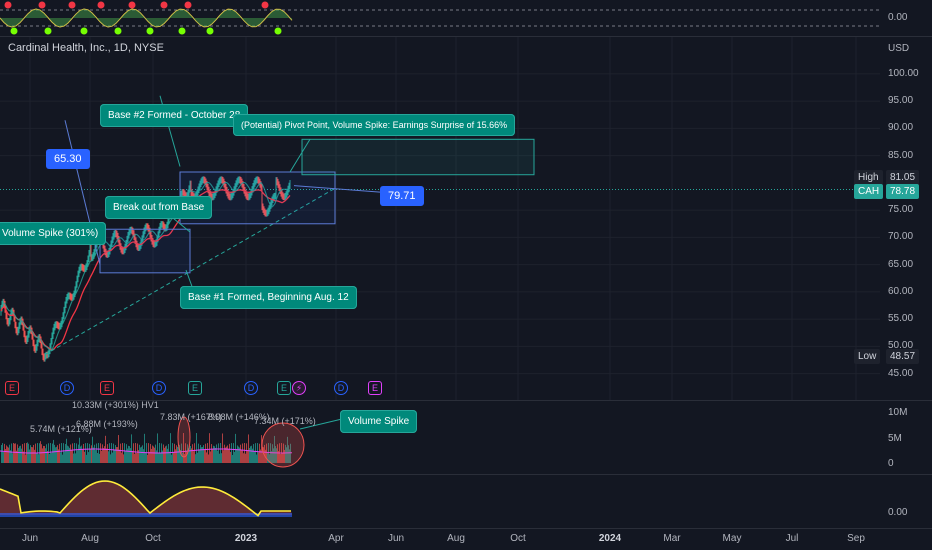  Describe the element at coordinates (107, 424) in the screenshot. I see `volume-label-2: 6.88M (+193%)` at that location.